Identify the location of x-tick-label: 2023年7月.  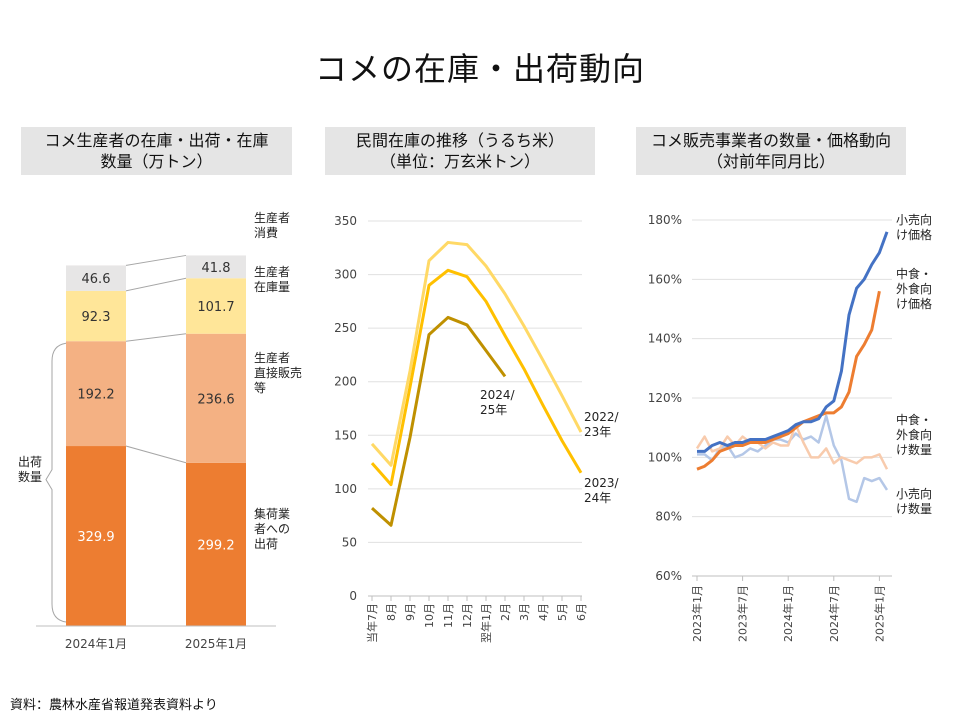
(743, 613).